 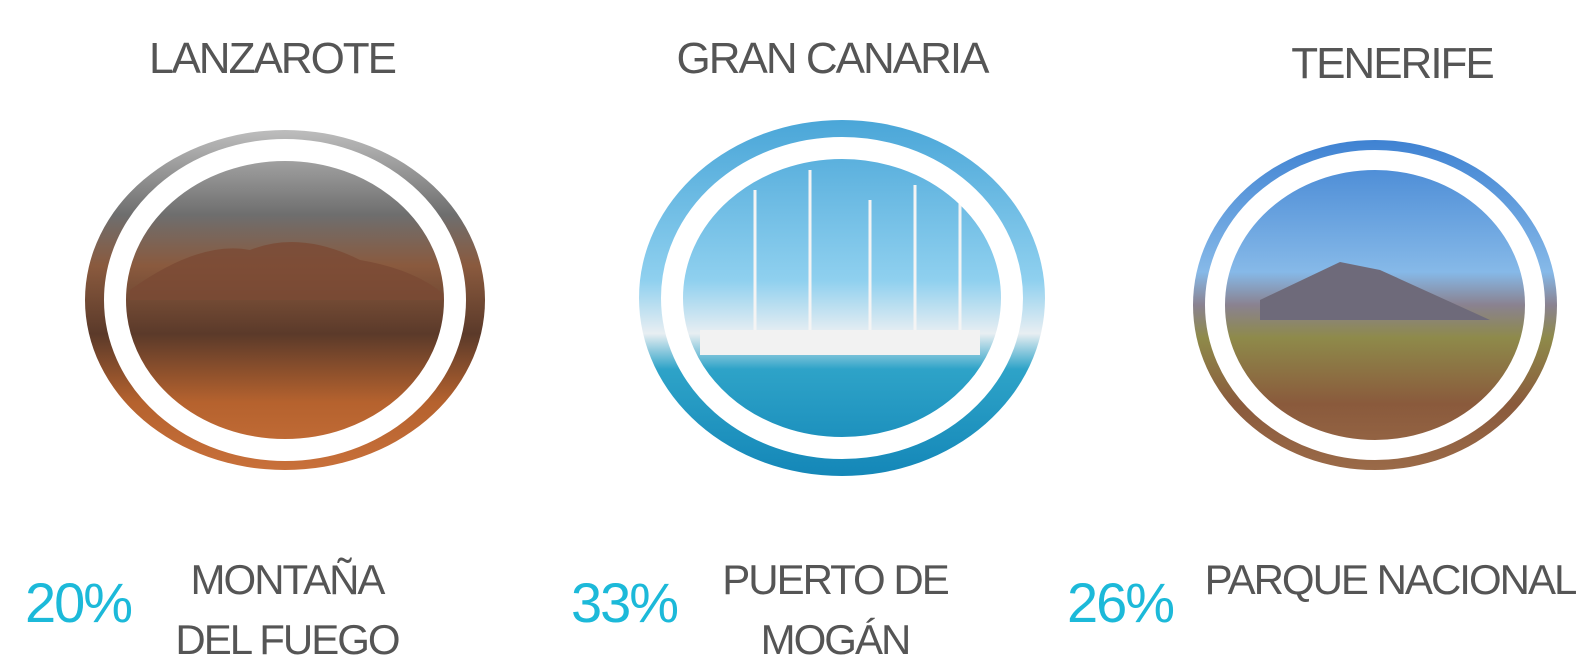 I want to click on place-name: PUERTO DE, so click(x=835, y=579).